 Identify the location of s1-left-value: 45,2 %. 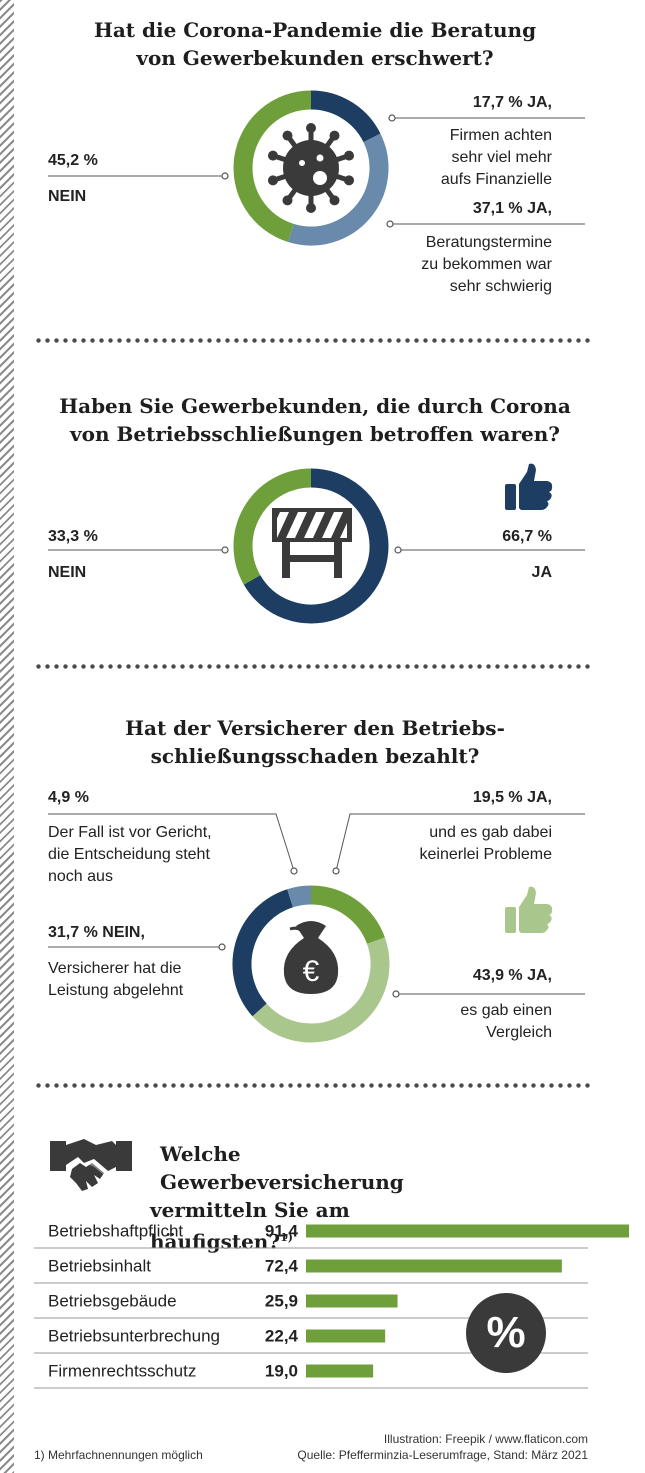
(73, 160).